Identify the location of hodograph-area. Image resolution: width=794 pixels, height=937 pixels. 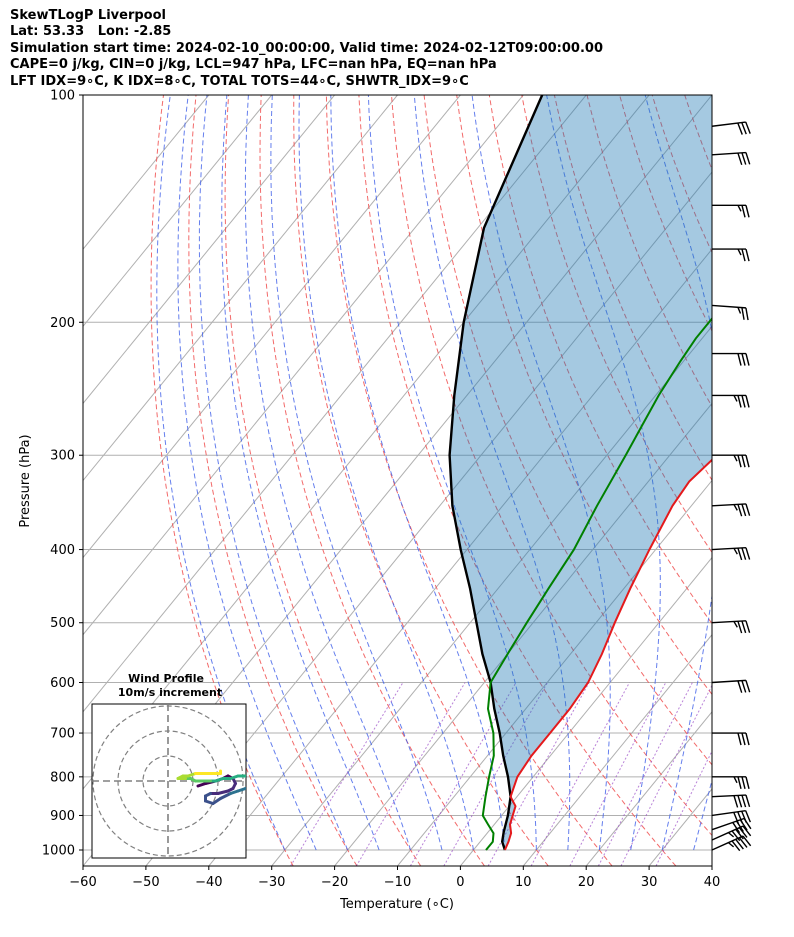
(169, 781).